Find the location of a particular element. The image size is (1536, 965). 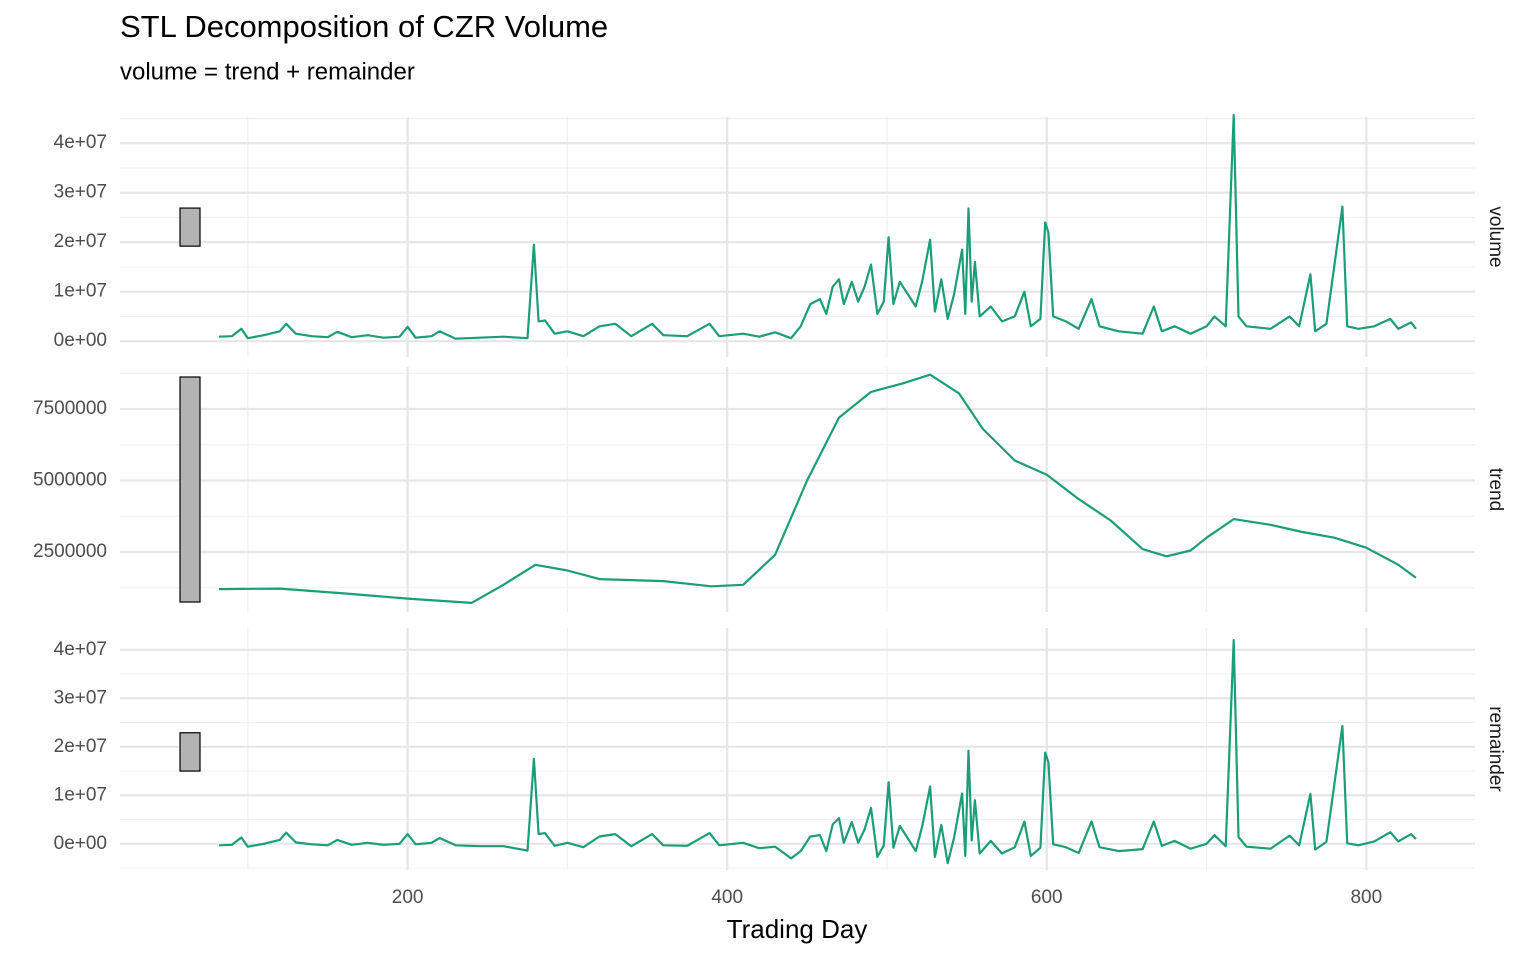

facet-label: trend is located at coordinates (1495, 489).